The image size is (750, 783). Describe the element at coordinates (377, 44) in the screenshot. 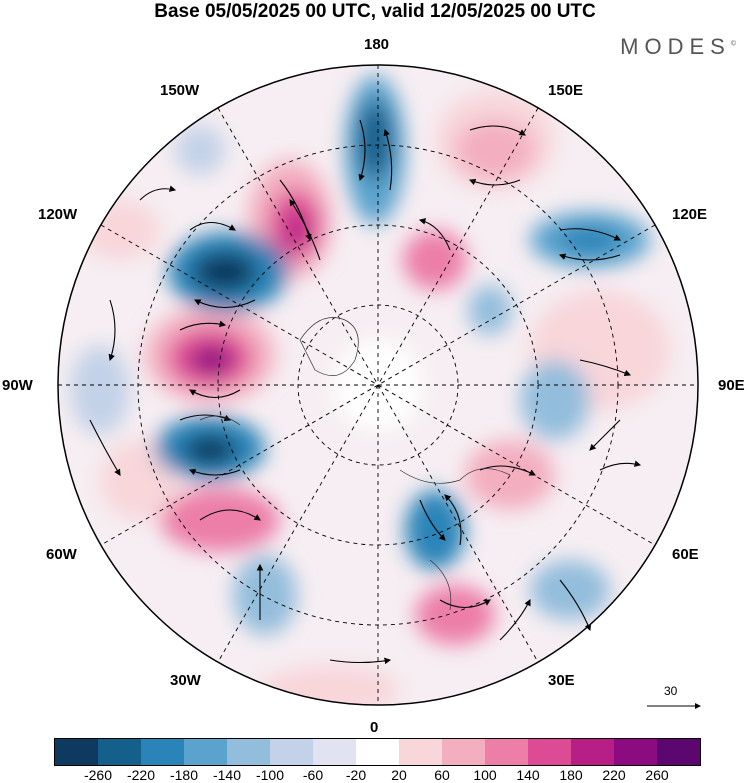

I see `lon-label-180: 180` at that location.